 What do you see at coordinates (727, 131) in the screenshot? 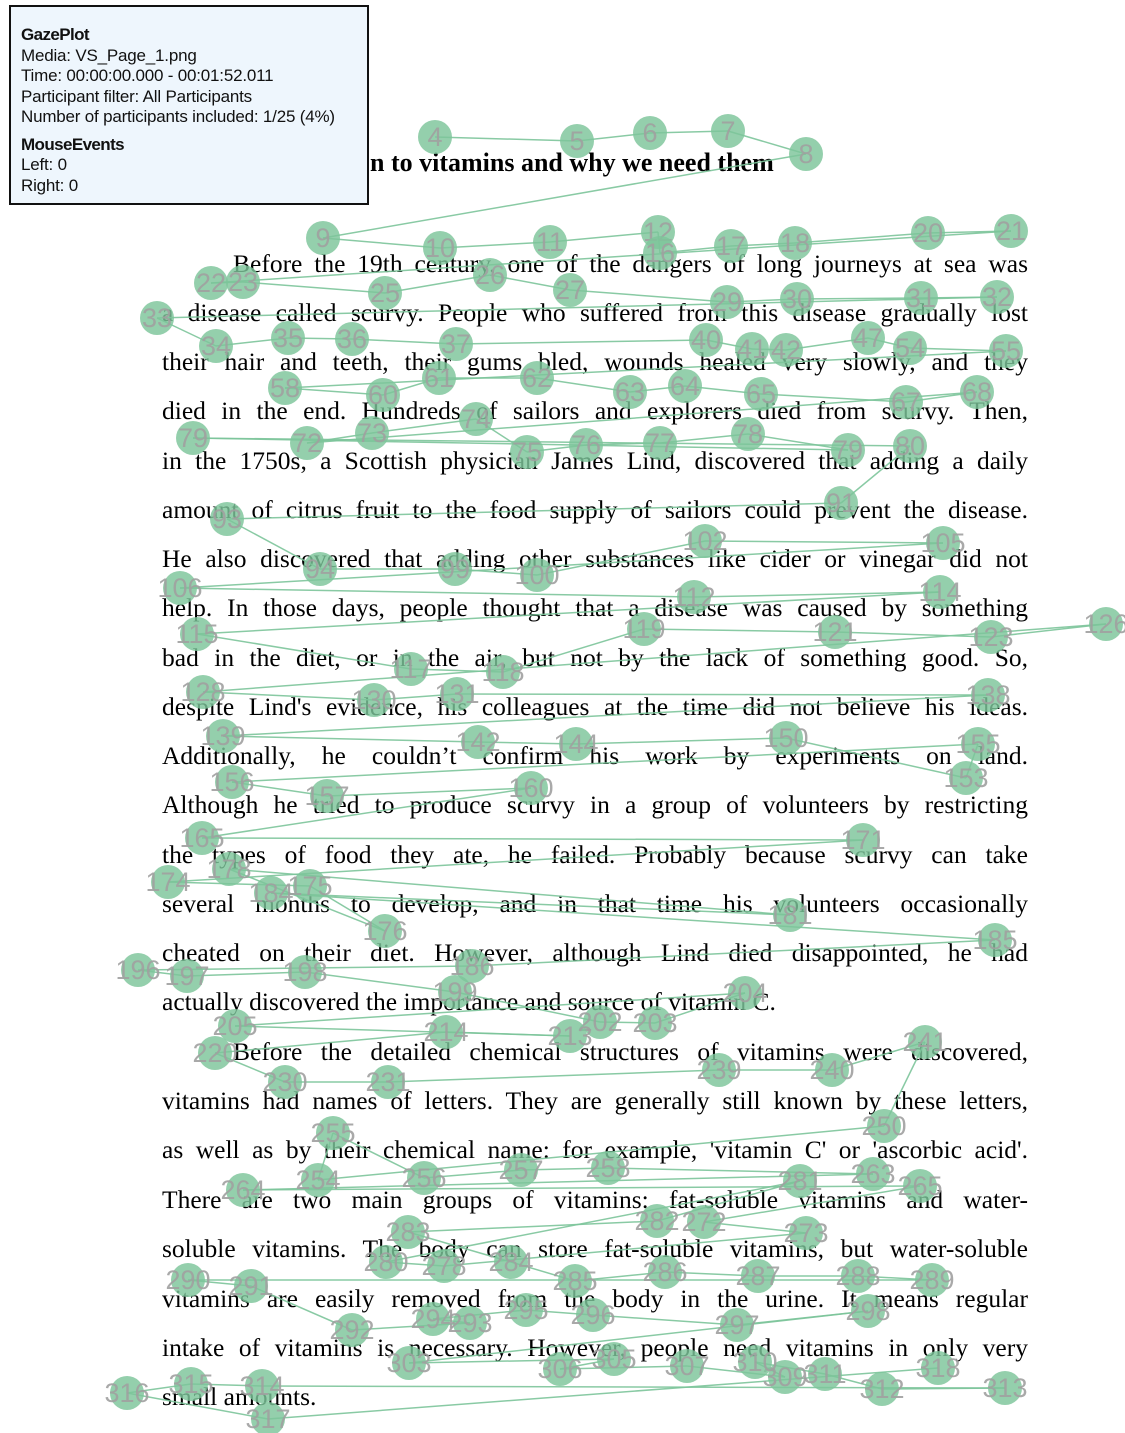
I see `fixation-number: 7` at bounding box center [727, 131].